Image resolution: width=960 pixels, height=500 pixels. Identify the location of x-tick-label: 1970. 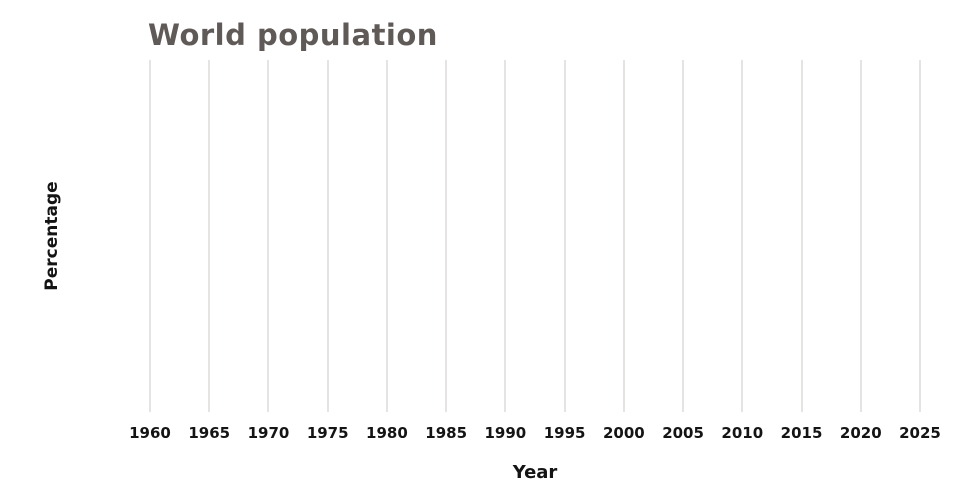
(268, 433).